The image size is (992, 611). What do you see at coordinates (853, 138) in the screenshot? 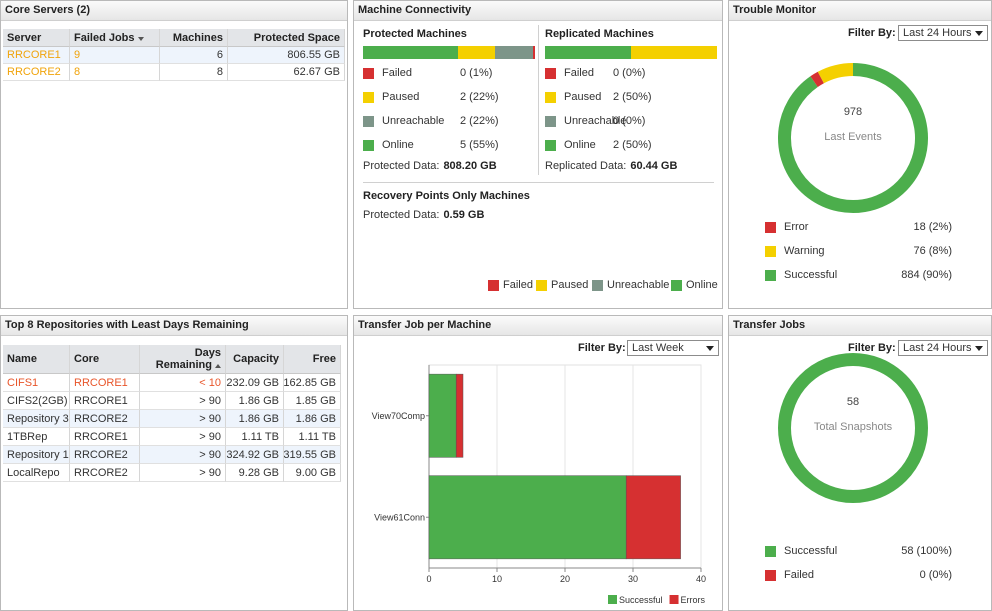
I see `donut-wrap` at bounding box center [853, 138].